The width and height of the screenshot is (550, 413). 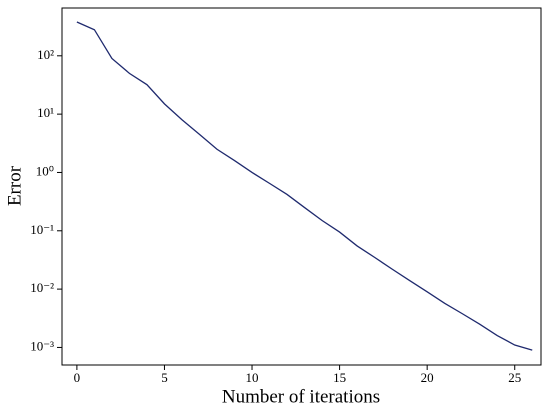 What do you see at coordinates (42, 345) in the screenshot?
I see `y-tick-label: 10⁻³` at bounding box center [42, 345].